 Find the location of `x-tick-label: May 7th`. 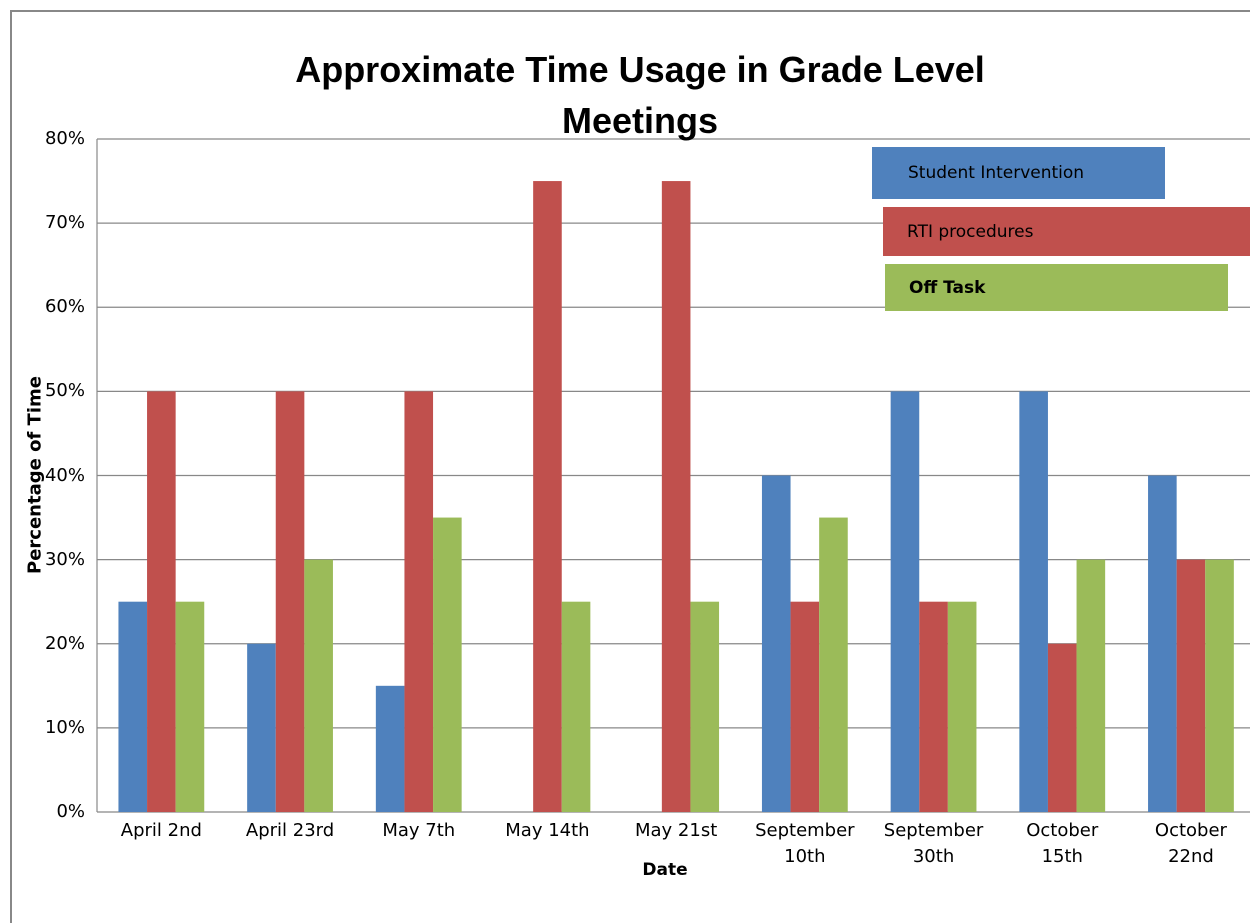

x-tick-label: May 7th is located at coordinates (419, 830).